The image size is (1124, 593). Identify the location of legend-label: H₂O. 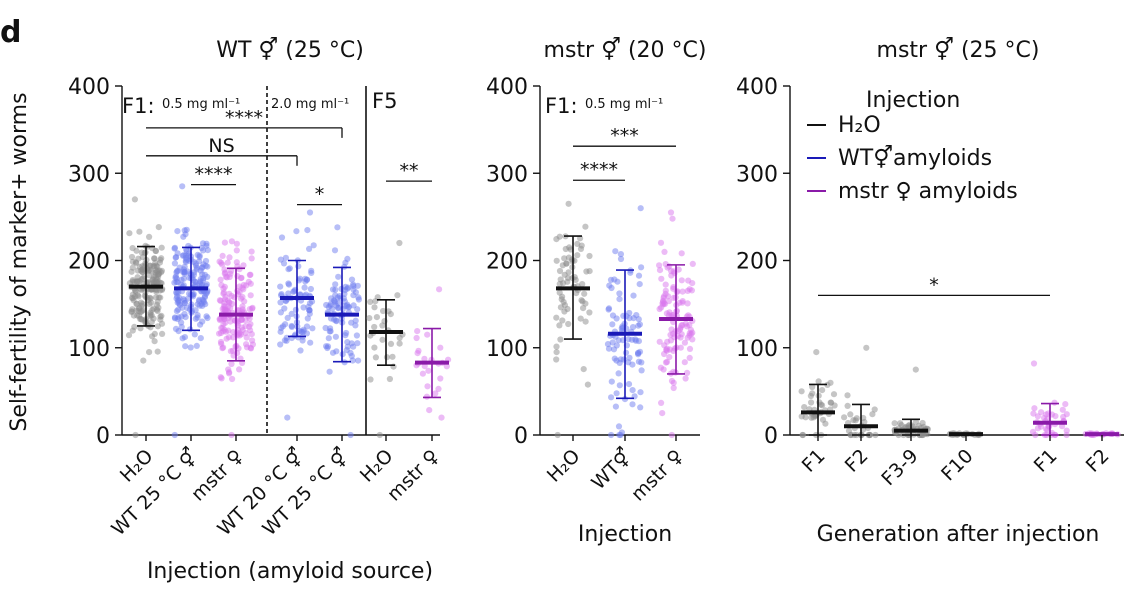
(859, 125).